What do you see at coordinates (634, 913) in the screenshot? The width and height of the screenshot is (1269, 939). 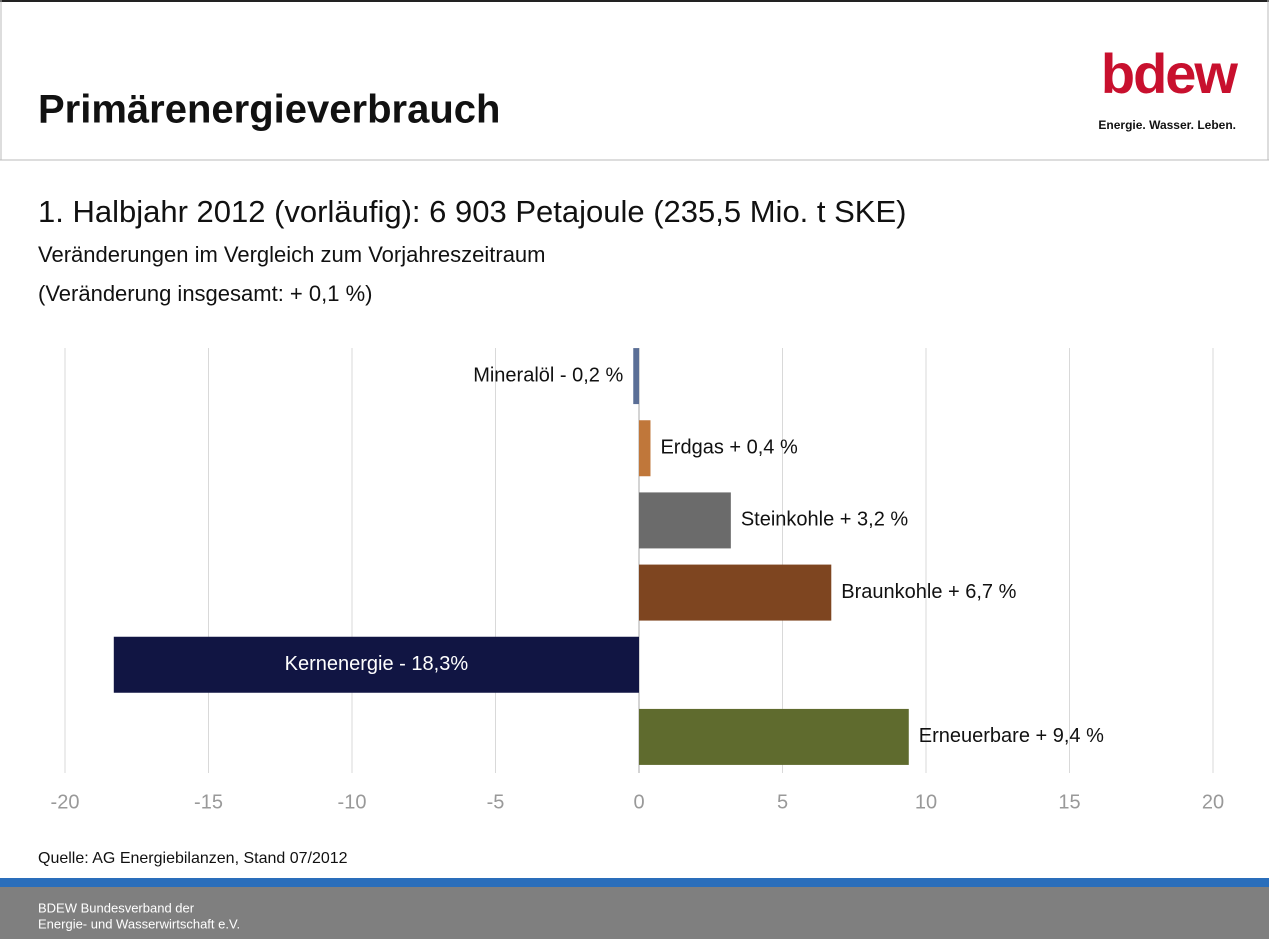 I see `footer-band` at bounding box center [634, 913].